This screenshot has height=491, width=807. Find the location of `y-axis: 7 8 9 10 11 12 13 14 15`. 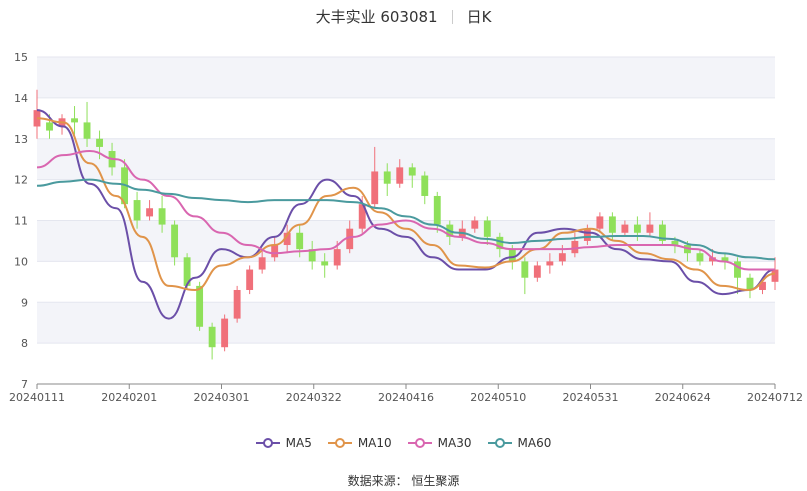

y-axis: 7 8 9 10 11 12 13 14 15 is located at coordinates (21, 221).